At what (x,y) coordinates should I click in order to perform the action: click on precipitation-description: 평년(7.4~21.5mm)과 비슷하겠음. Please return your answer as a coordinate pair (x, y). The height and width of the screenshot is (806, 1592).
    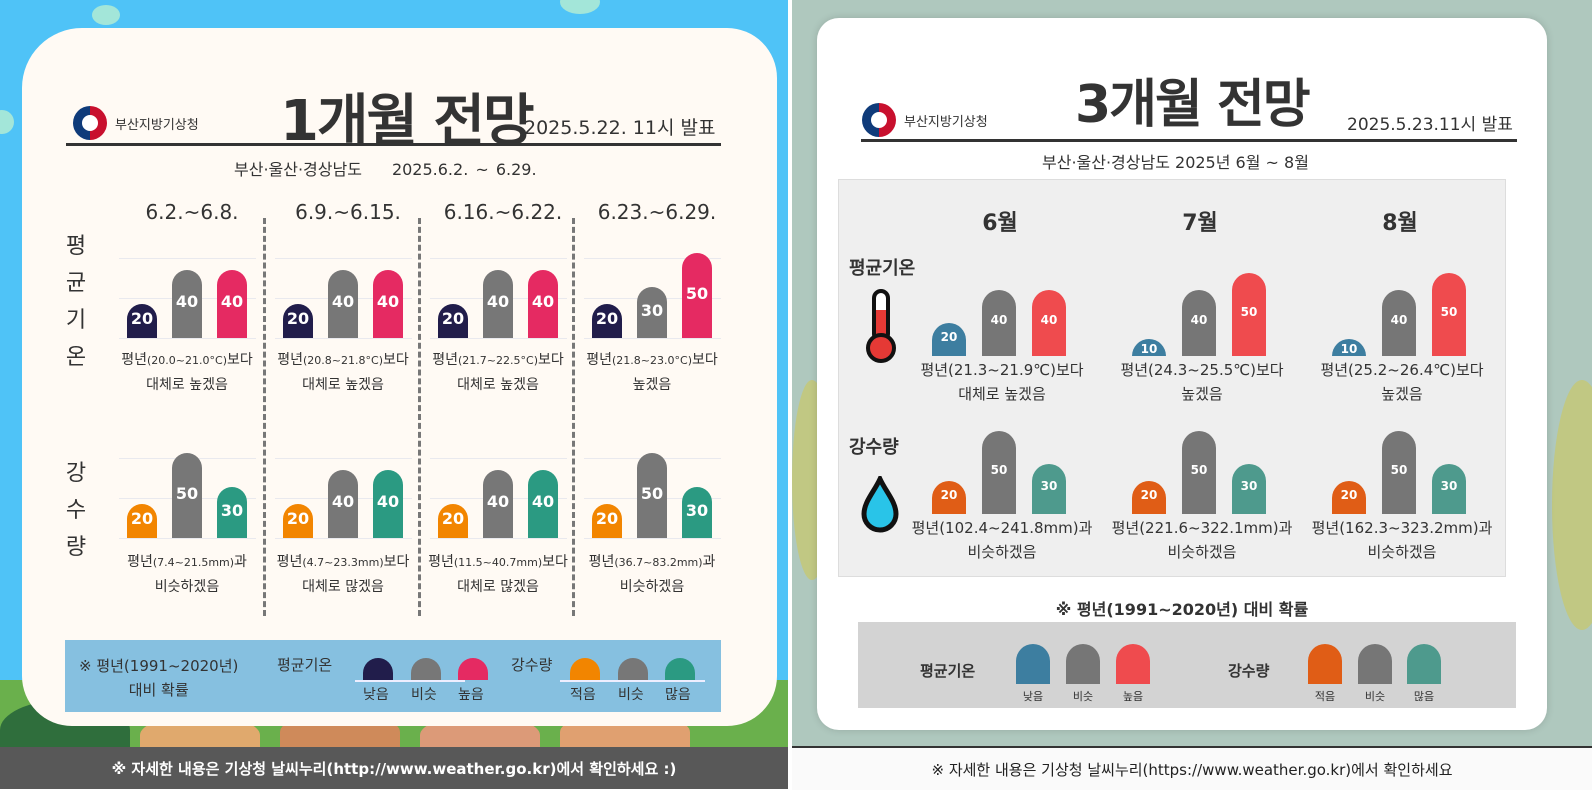
    Looking at the image, I should click on (187, 574).